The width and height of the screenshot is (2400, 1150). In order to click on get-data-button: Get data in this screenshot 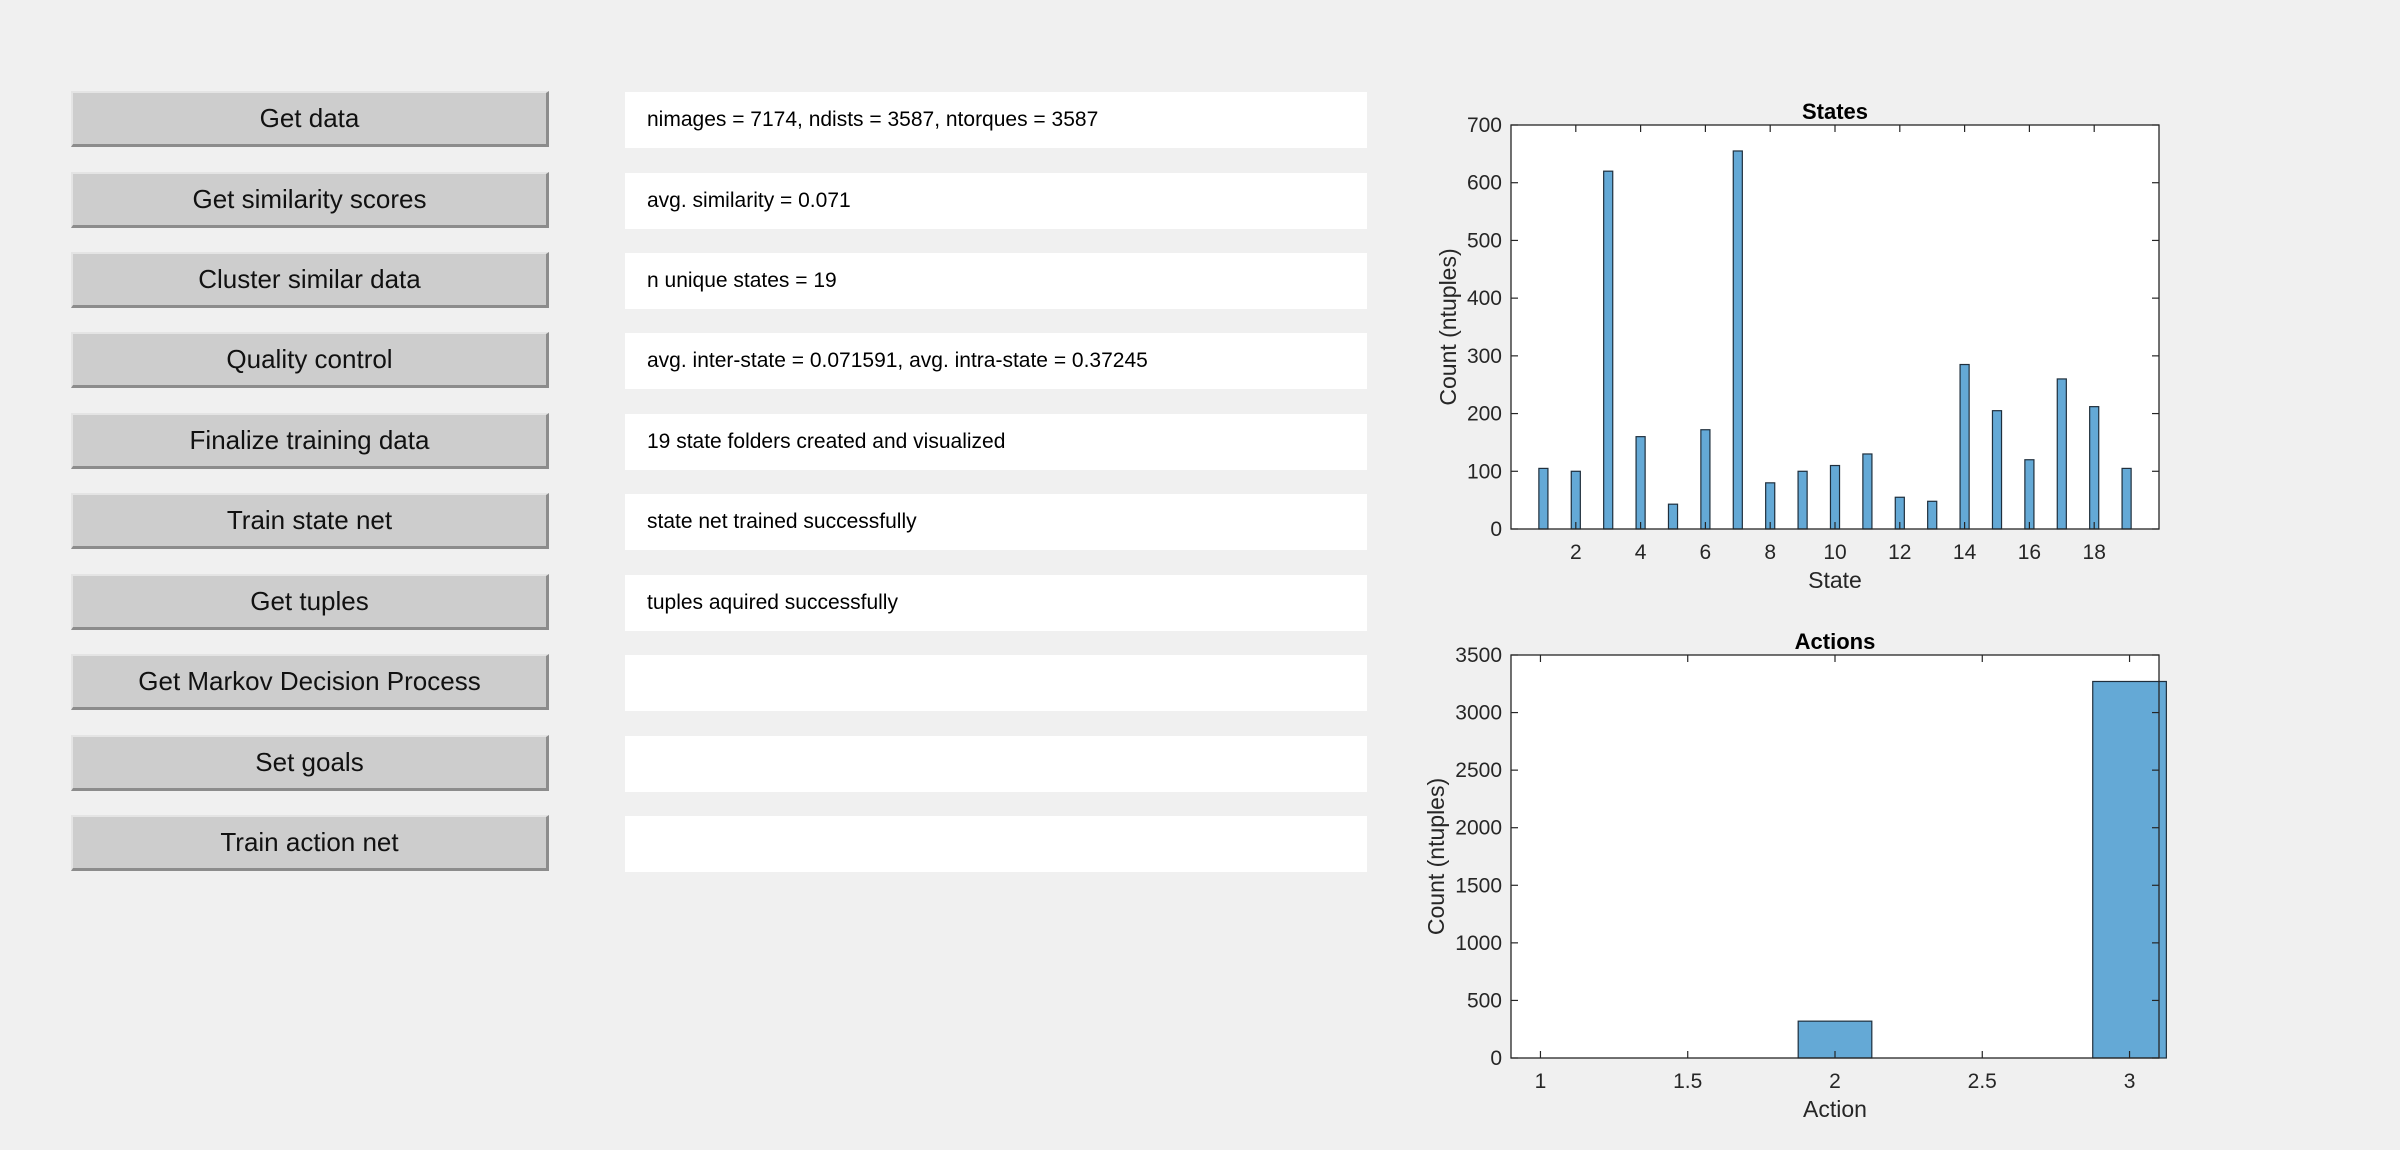, I will do `click(310, 119)`.